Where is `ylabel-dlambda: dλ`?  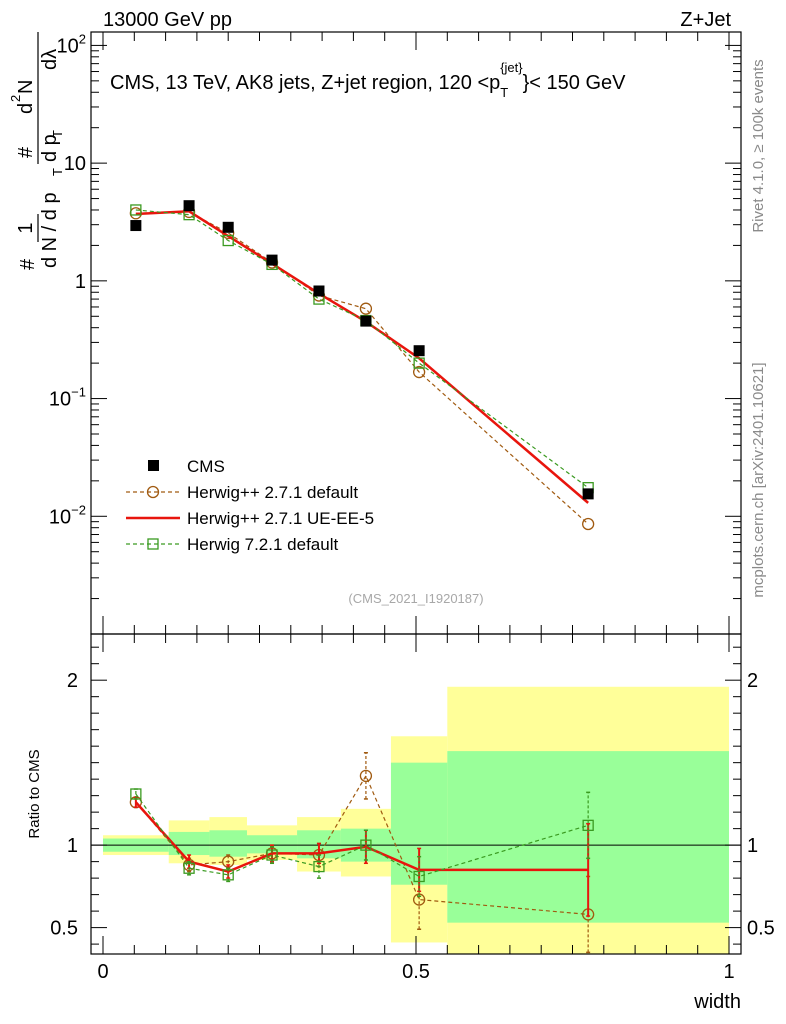 ylabel-dlambda: dλ is located at coordinates (50, 59).